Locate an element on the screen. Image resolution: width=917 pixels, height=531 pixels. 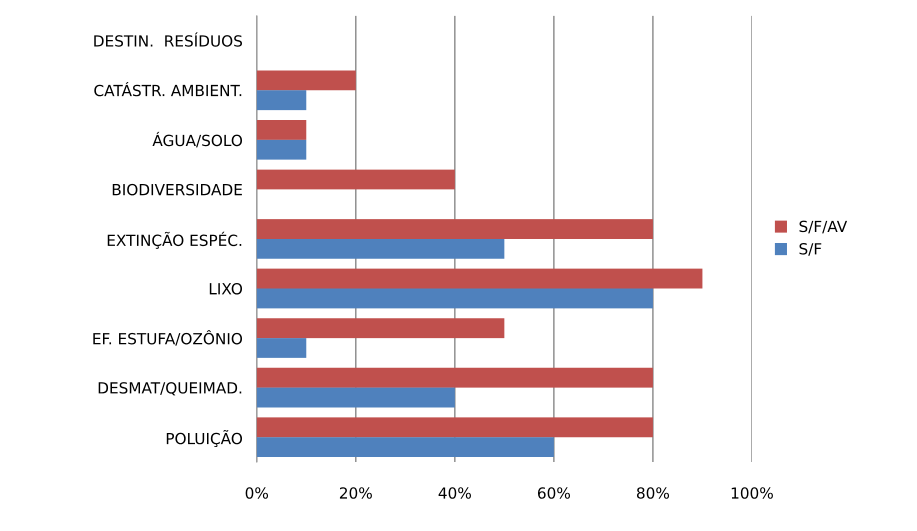
y-tick-label: ÁGUA/SOLO is located at coordinates (197, 140).